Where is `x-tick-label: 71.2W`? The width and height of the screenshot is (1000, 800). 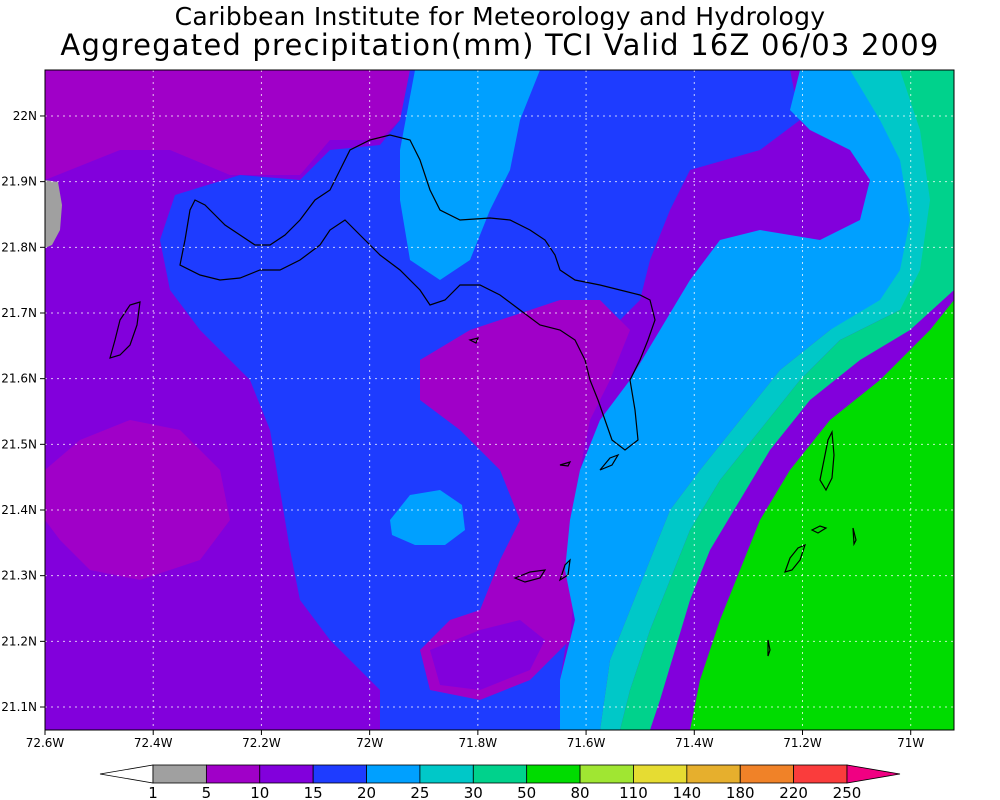
x-tick-label: 71.2W is located at coordinates (802, 743).